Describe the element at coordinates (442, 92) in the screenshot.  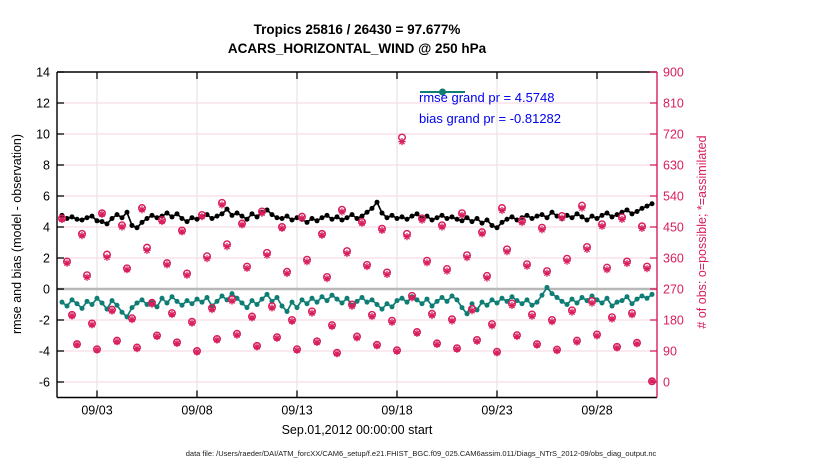
I see `legend-line-sample-bias` at that location.